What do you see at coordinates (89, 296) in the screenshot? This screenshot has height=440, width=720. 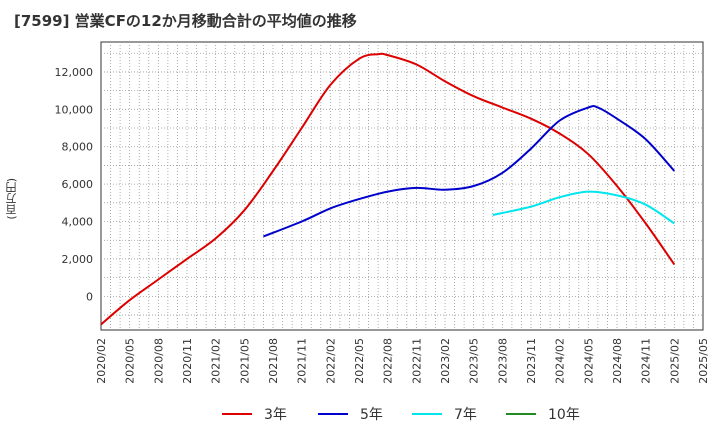 I see `y-tick-label: 0` at bounding box center [89, 296].